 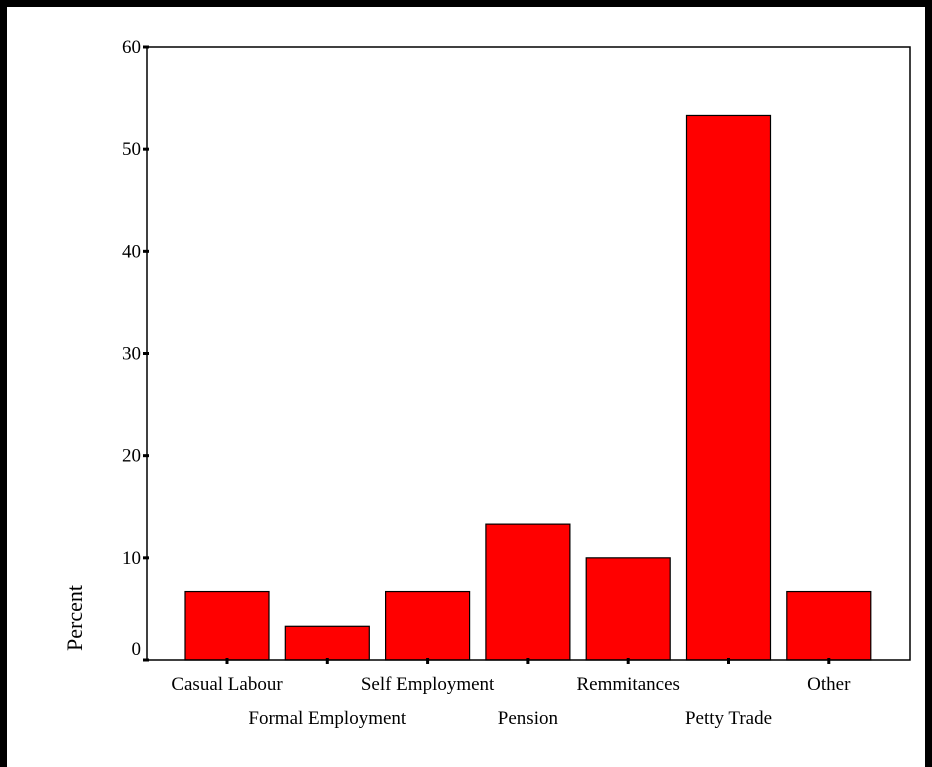 What do you see at coordinates (131, 149) in the screenshot?
I see `y-tick-label: 50` at bounding box center [131, 149].